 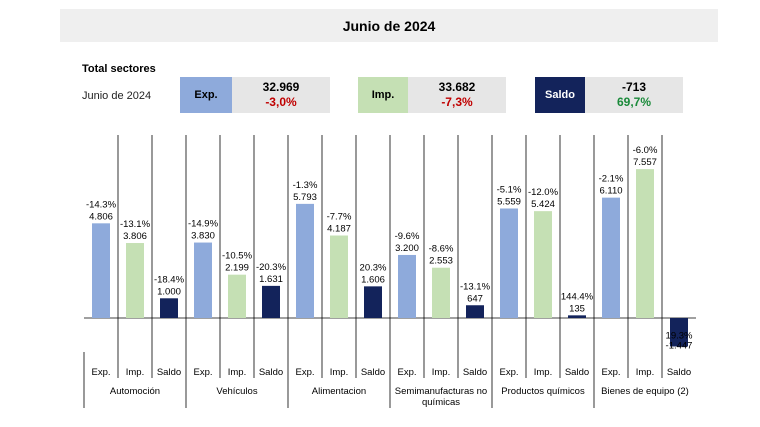 What do you see at coordinates (281, 87) in the screenshot?
I see `exports-kpi-value: 32.969` at bounding box center [281, 87].